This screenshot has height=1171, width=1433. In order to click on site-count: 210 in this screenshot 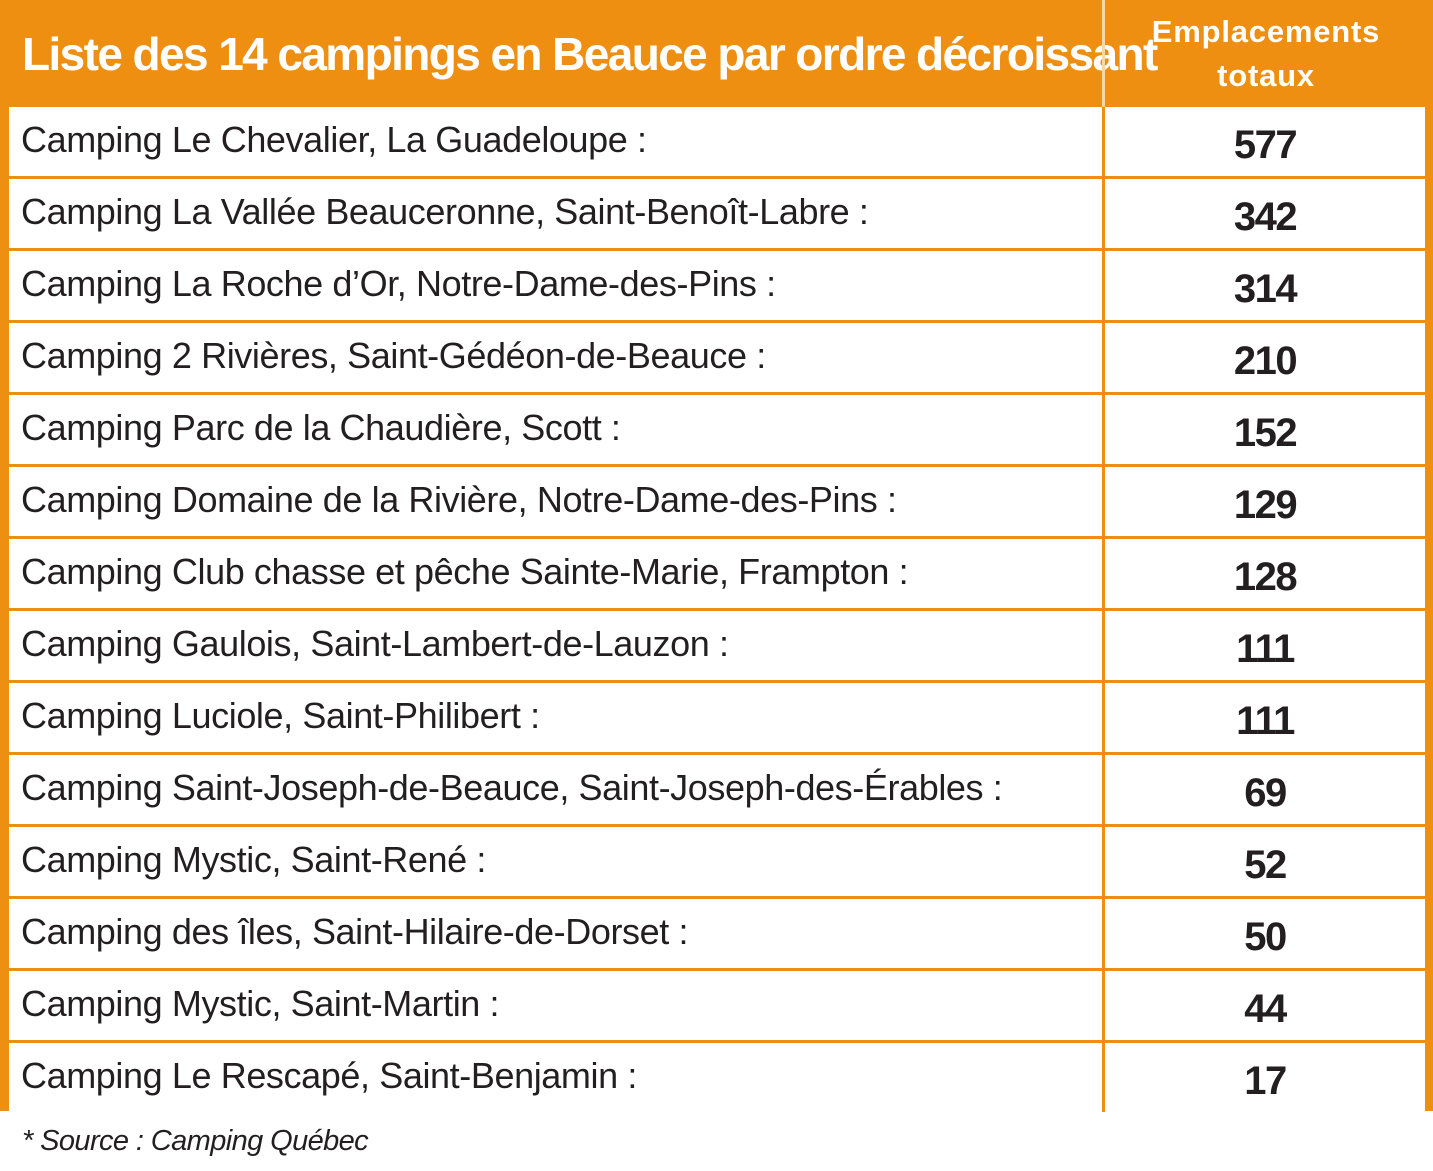, I will do `click(1265, 361)`.